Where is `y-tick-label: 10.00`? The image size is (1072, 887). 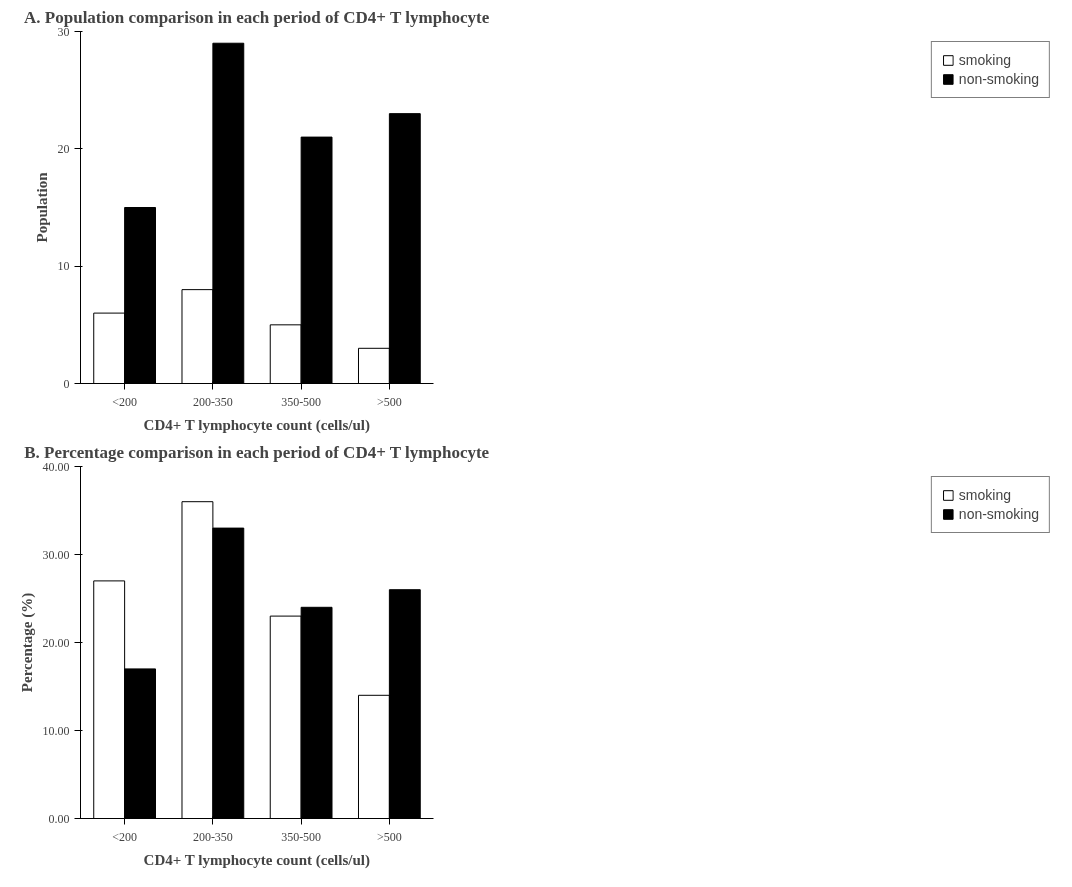 y-tick-label: 10.00 is located at coordinates (56, 730).